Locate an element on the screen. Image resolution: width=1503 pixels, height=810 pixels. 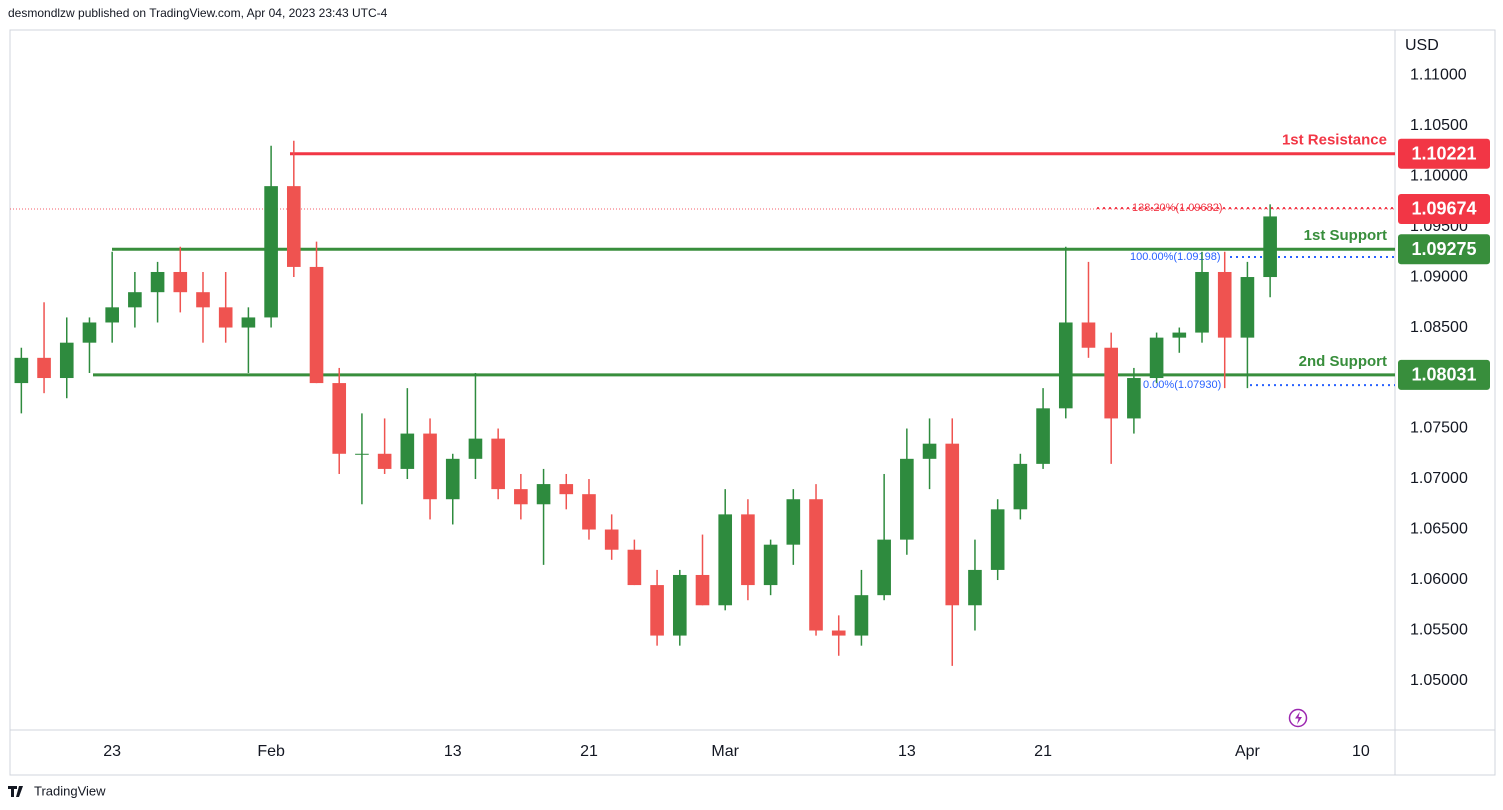
level-name: 1st Resistance is located at coordinates (1334, 140).